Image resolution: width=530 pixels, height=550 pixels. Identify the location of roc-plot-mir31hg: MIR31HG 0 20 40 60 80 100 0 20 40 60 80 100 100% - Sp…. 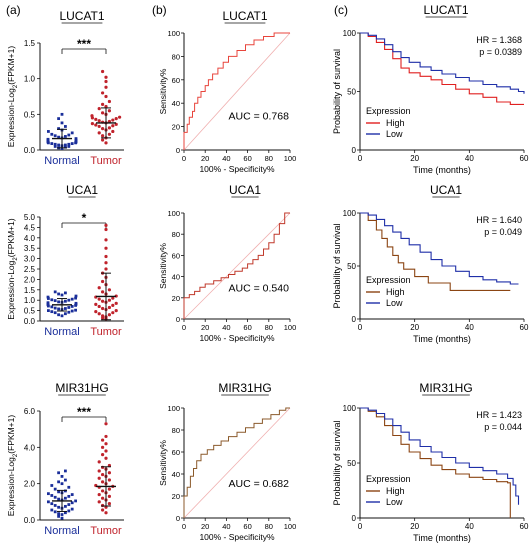
(227, 461).